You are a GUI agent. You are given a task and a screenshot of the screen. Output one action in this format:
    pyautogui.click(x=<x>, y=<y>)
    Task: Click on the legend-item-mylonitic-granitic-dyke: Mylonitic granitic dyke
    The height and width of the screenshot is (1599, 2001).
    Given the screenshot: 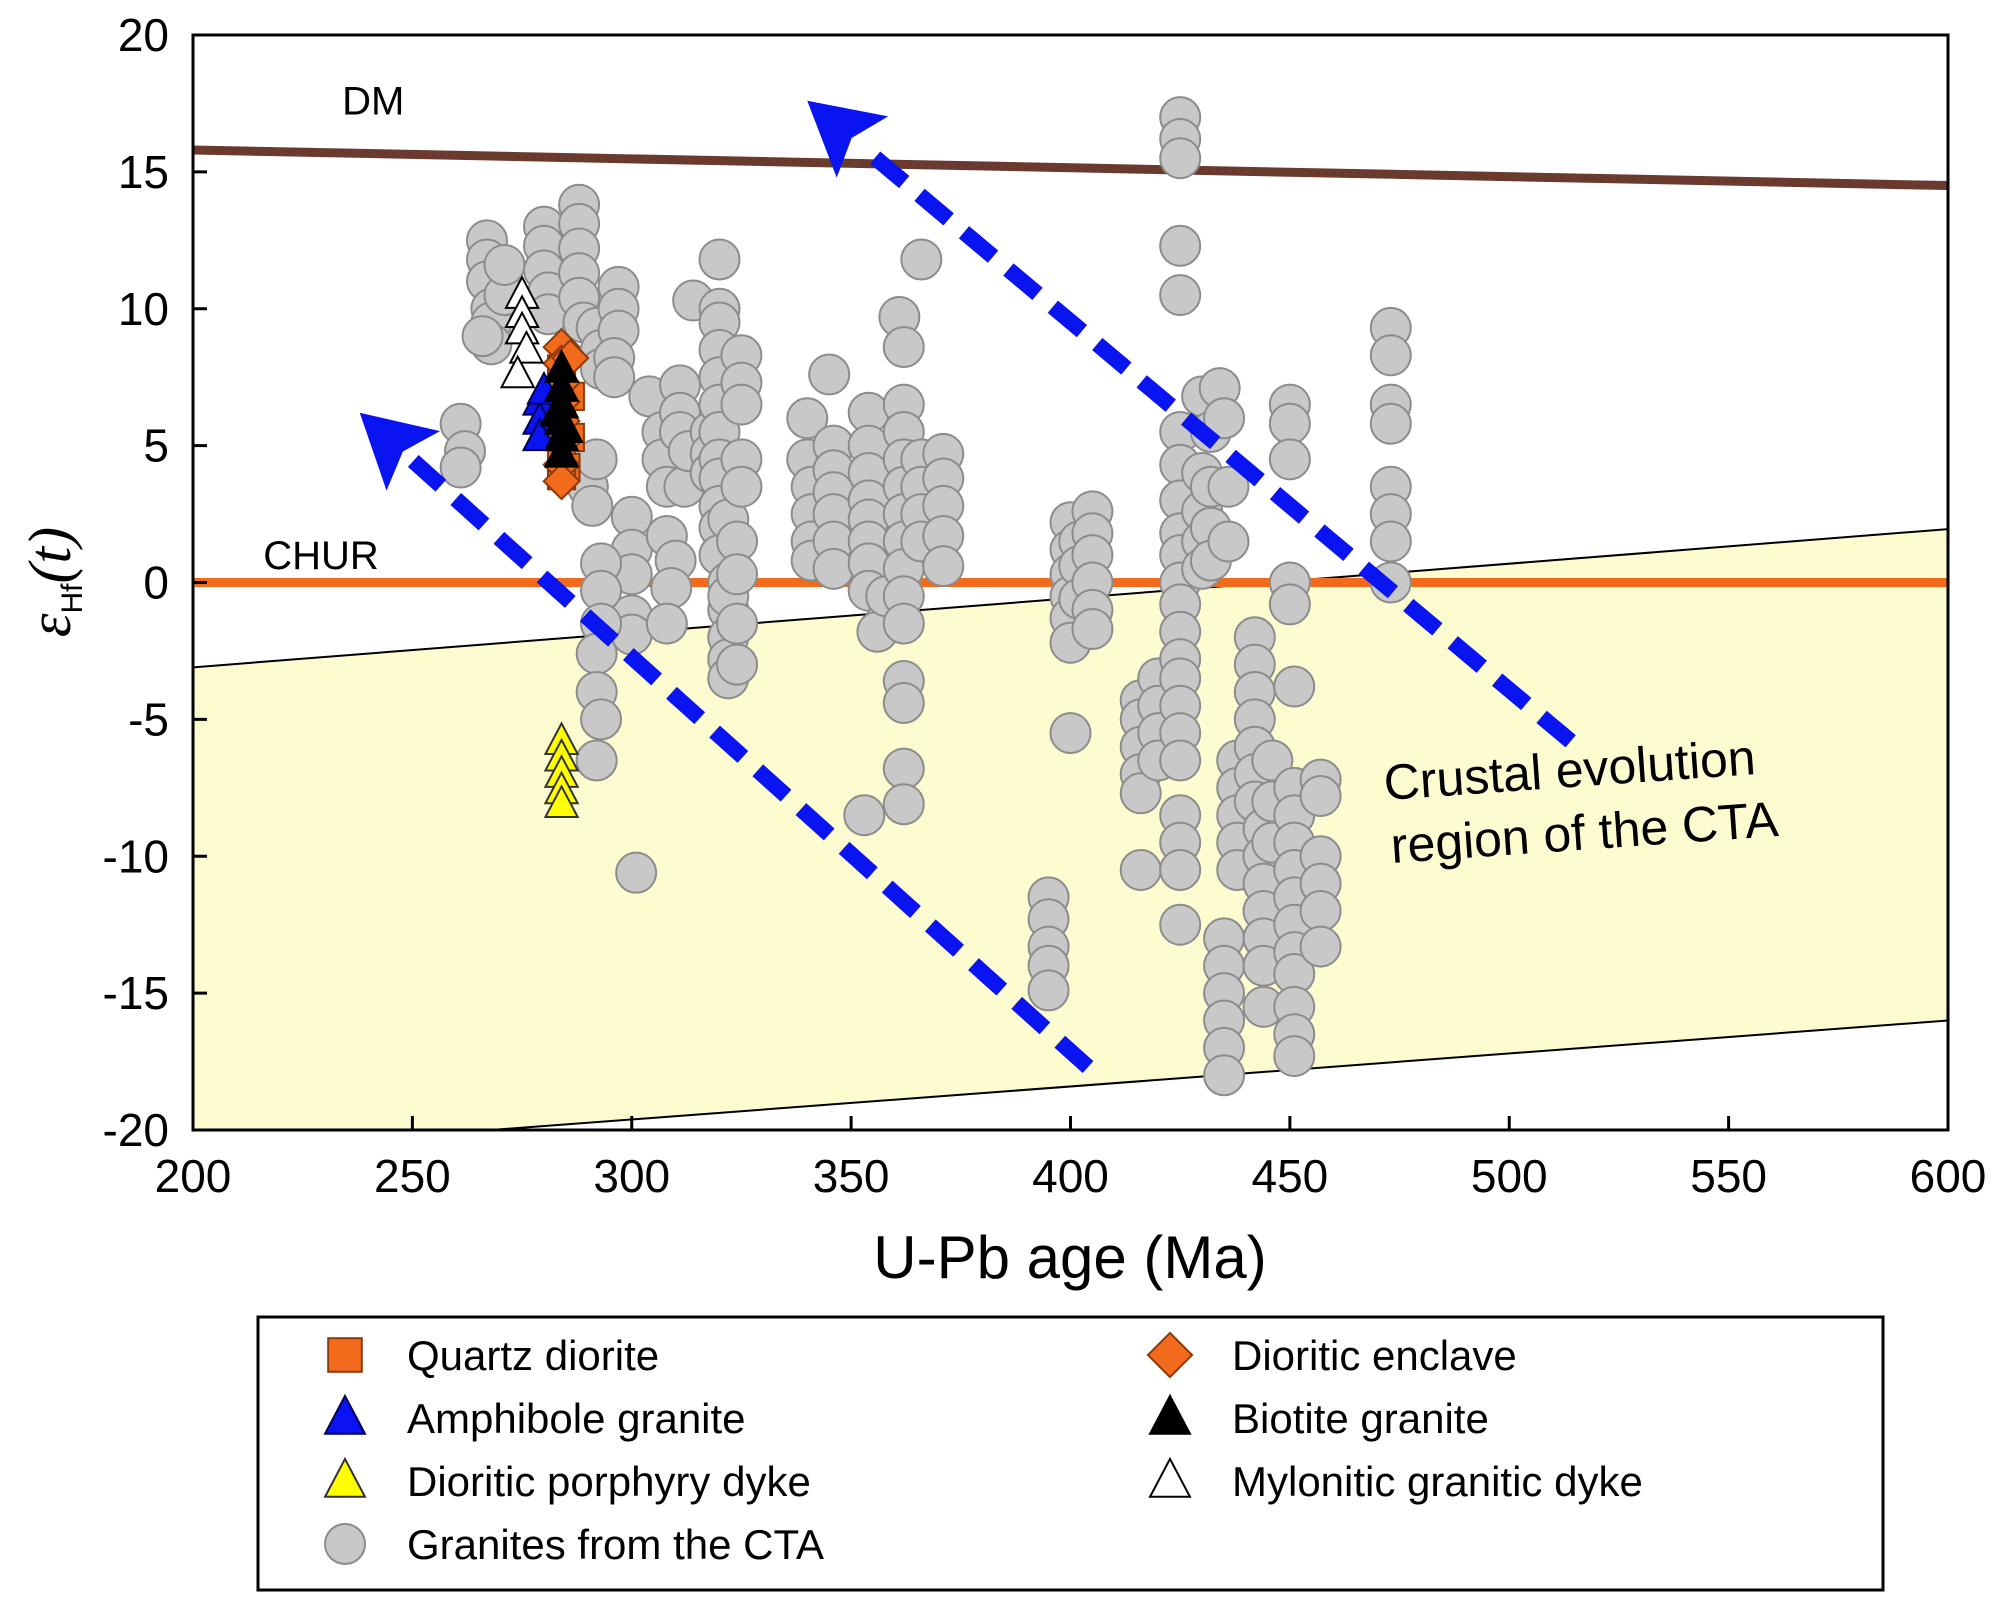 What is the action you would take?
    pyautogui.click(x=1395, y=1480)
    